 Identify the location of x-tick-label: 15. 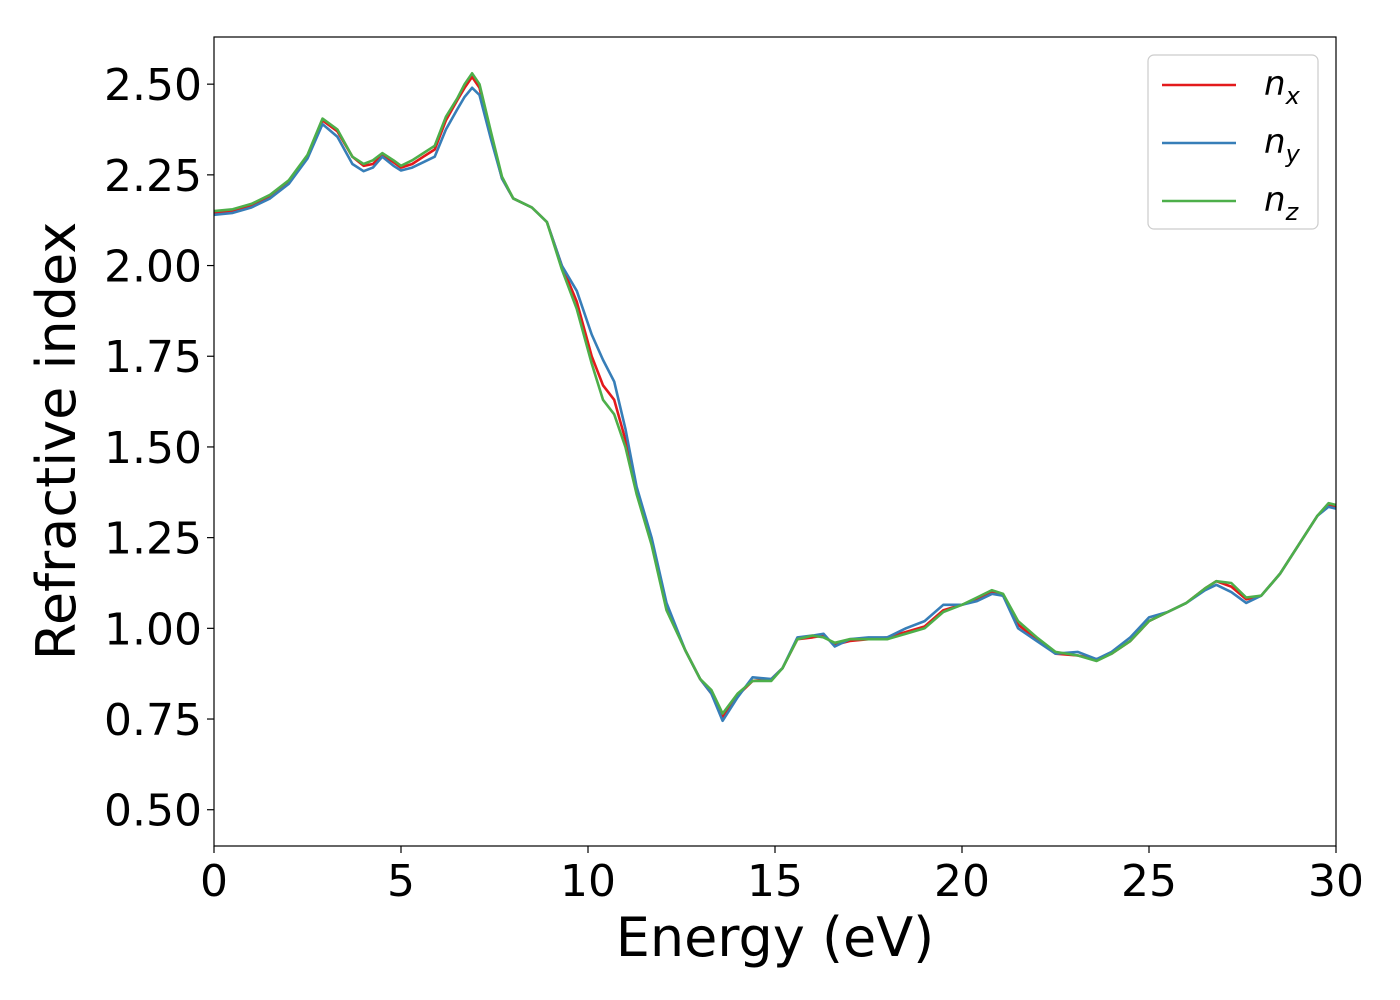
(775, 881).